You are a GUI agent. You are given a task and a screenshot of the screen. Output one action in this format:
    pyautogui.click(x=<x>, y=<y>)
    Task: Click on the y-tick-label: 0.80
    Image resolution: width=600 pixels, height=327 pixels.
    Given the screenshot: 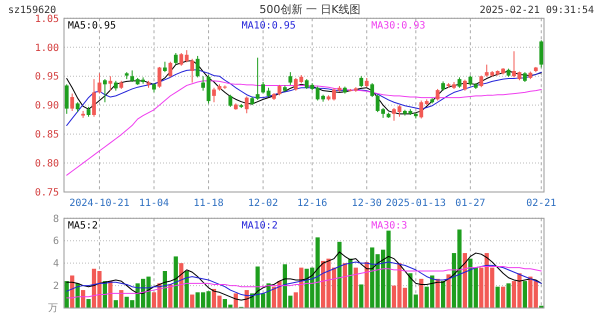 What is the action you would take?
    pyautogui.click(x=46, y=164)
    